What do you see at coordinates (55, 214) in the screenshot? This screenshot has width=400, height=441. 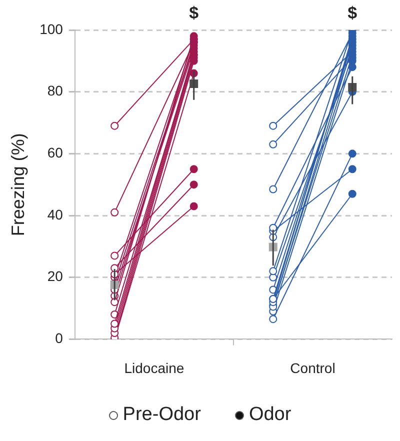 I see `y-tick-label: 40` at bounding box center [55, 214].